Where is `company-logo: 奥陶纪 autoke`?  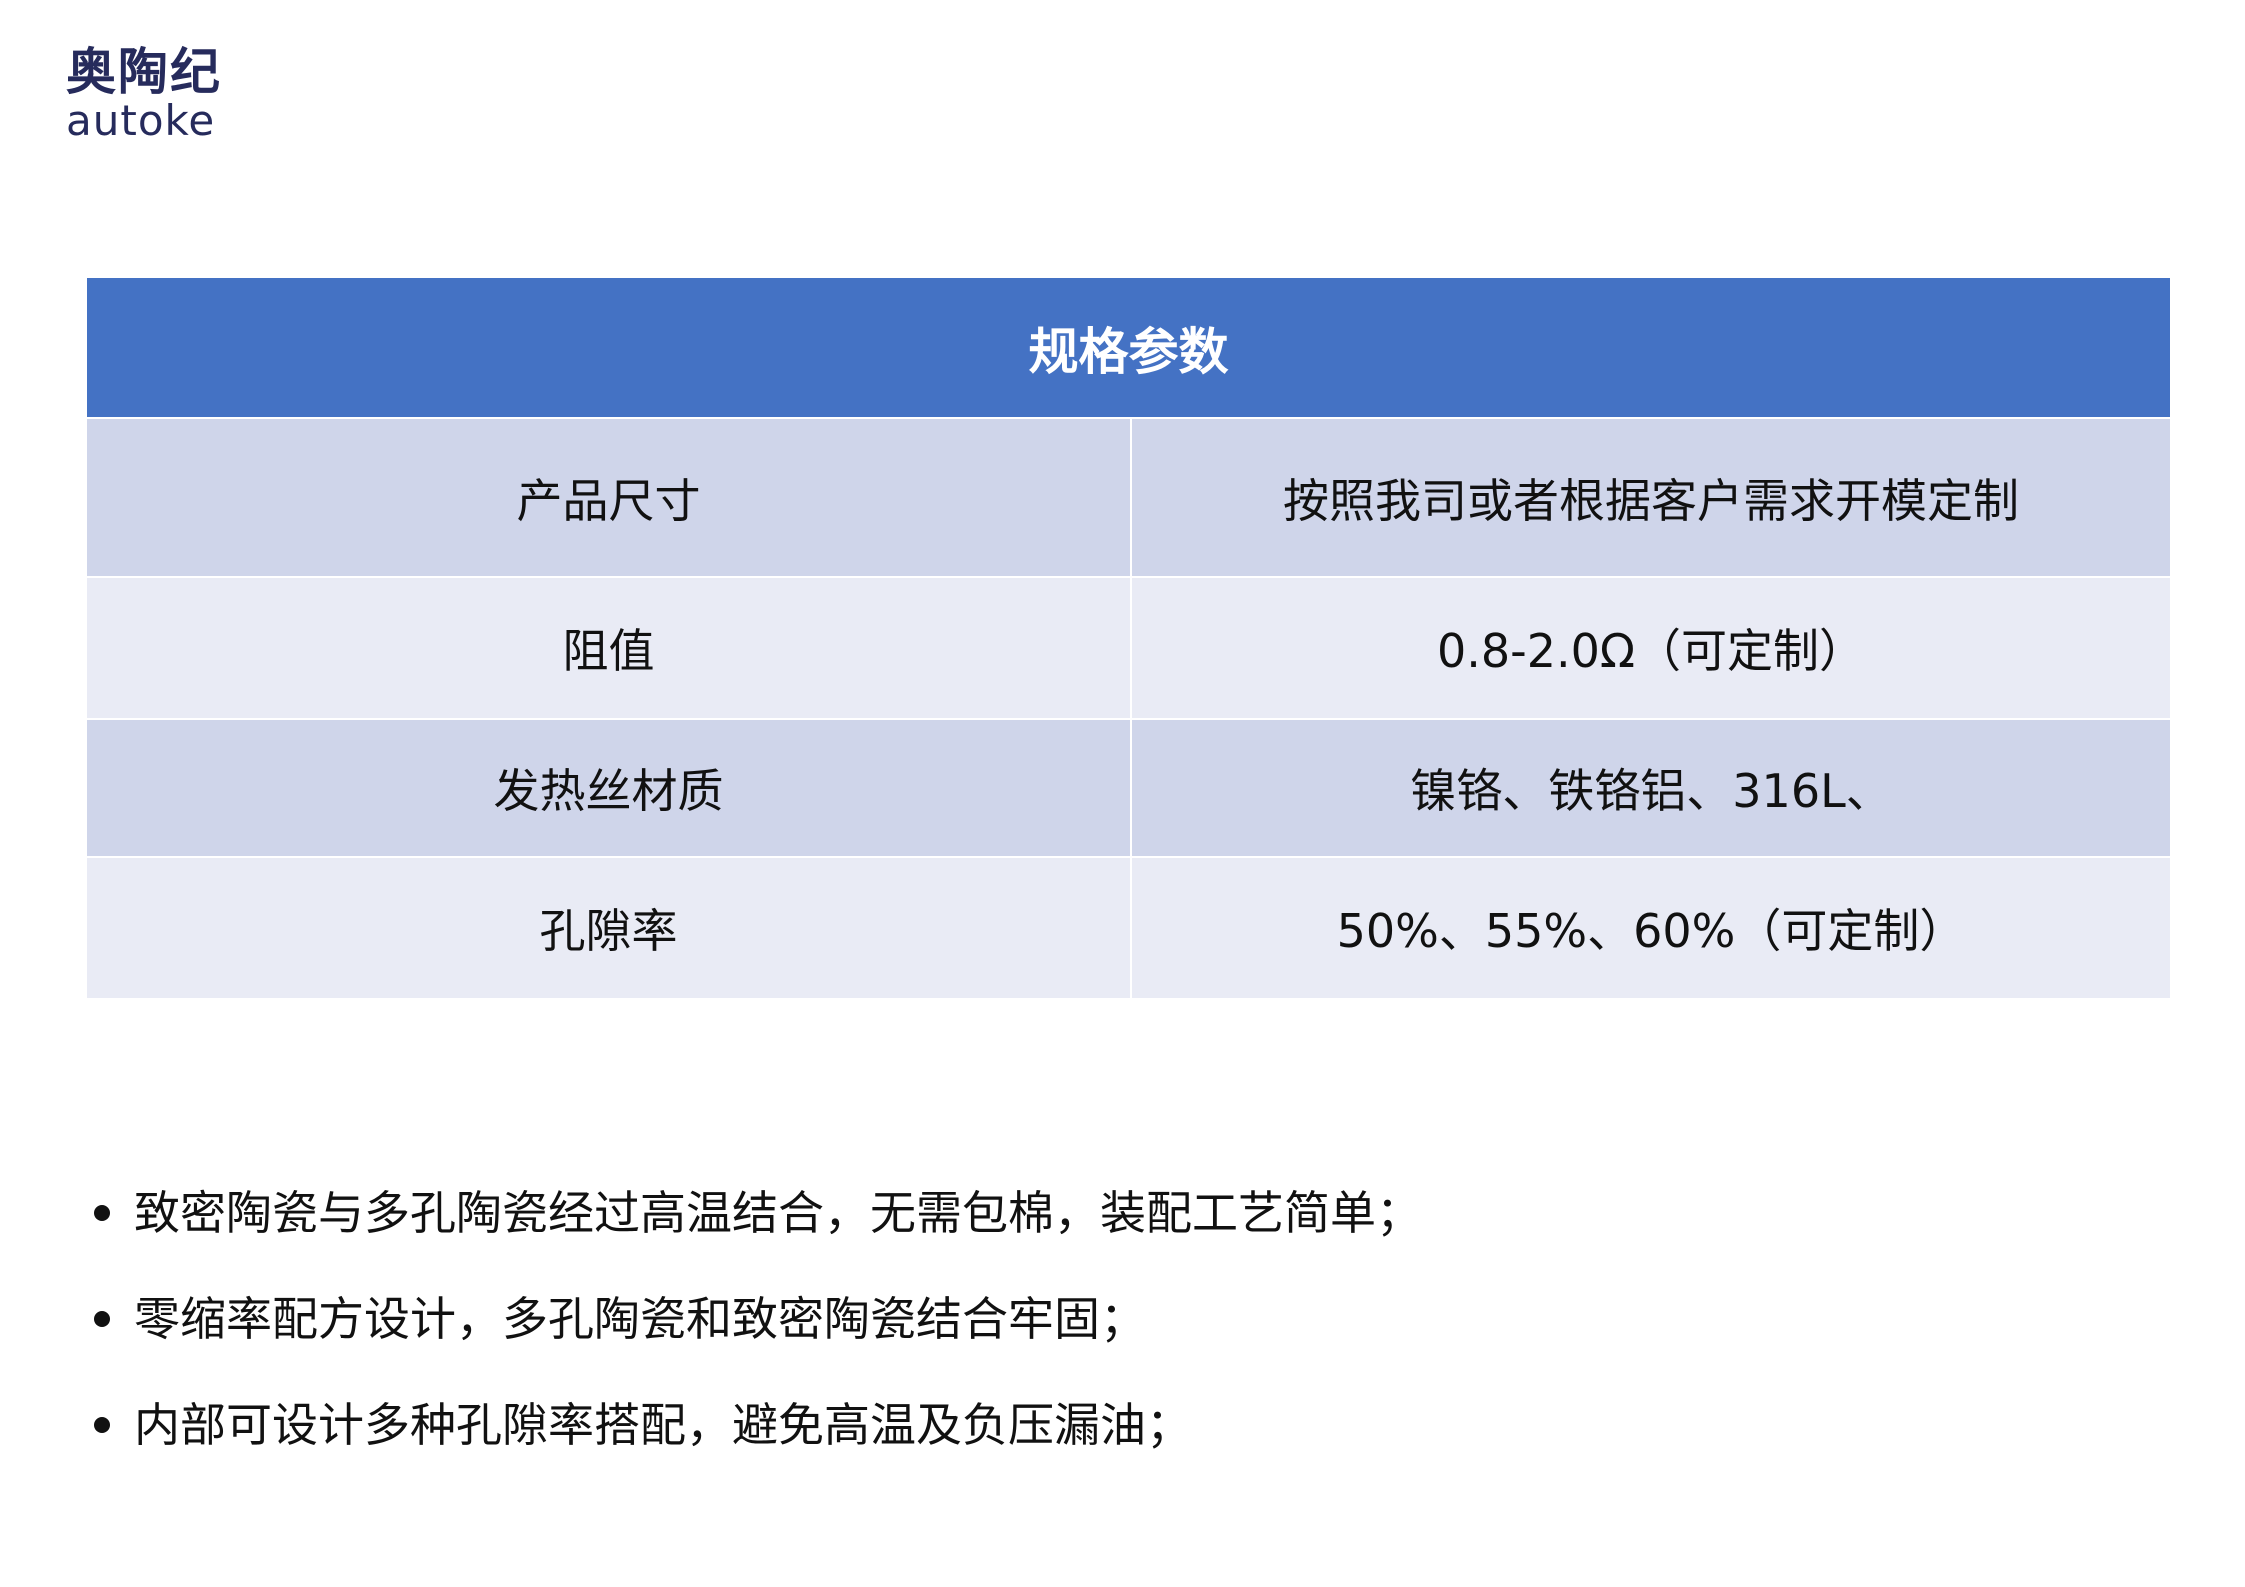
company-logo: 奥陶纪 autoke is located at coordinates (144, 93).